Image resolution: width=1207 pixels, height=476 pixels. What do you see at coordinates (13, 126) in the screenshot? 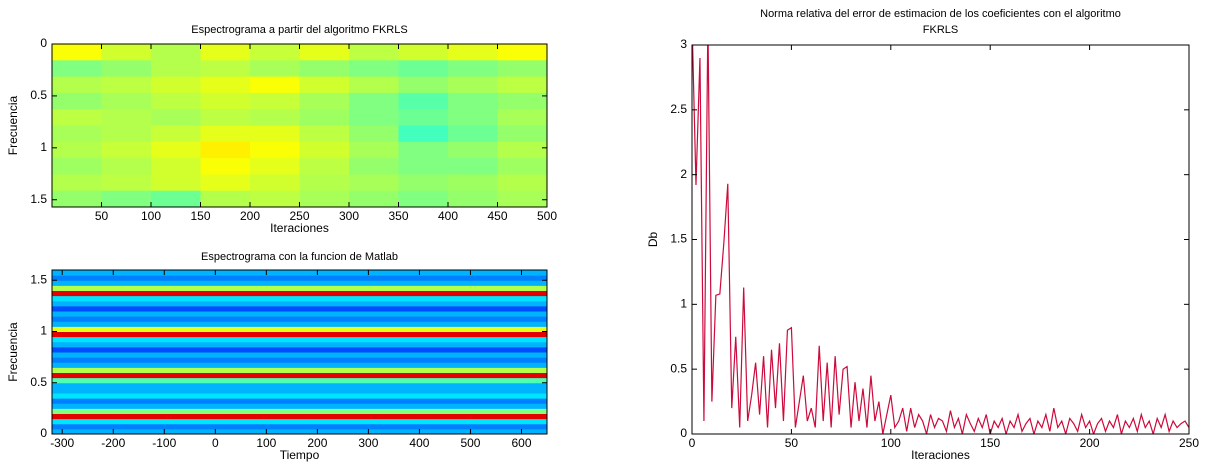
I see `y-axis-label: Frecuencia` at bounding box center [13, 126].